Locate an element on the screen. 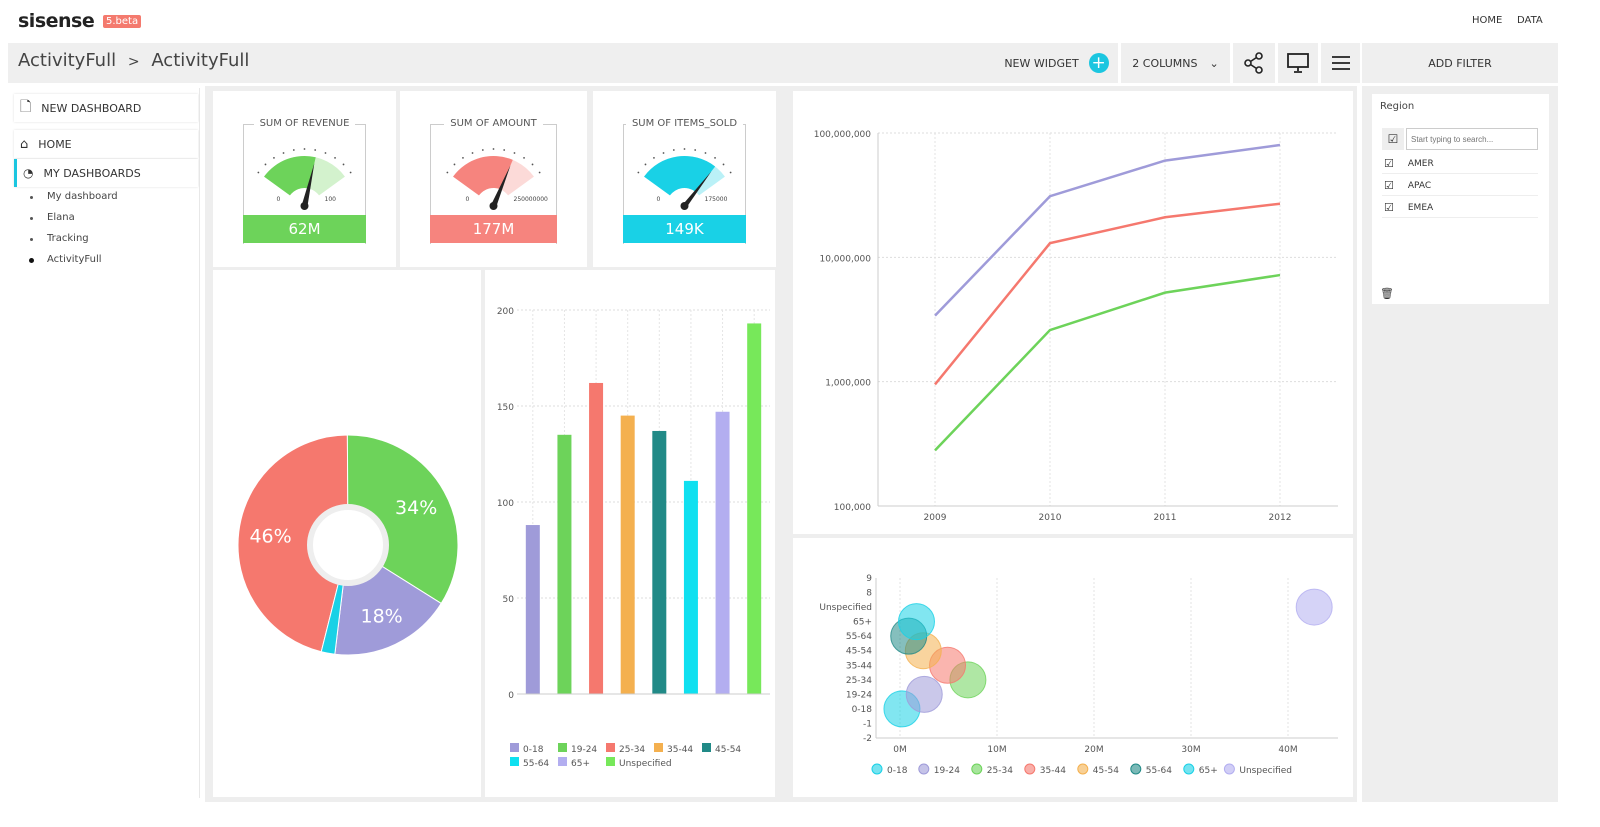  dashboards-icon: ◔ is located at coordinates (28, 173).